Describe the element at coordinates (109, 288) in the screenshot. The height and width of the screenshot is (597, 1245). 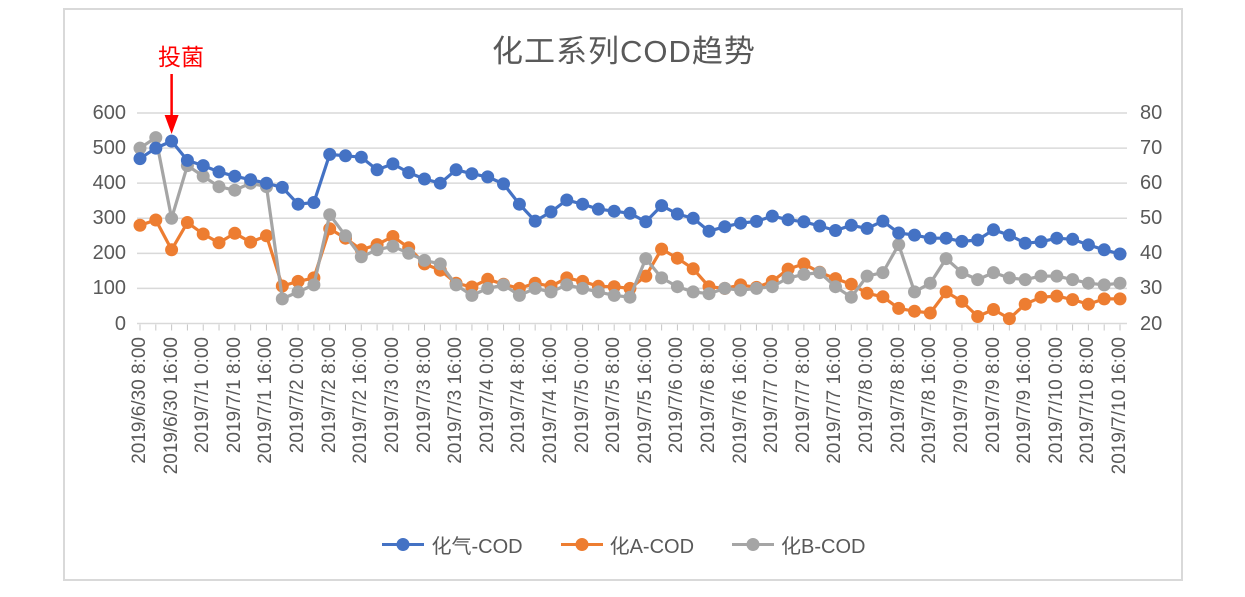
I see `left-axis-tick-label: 100` at that location.